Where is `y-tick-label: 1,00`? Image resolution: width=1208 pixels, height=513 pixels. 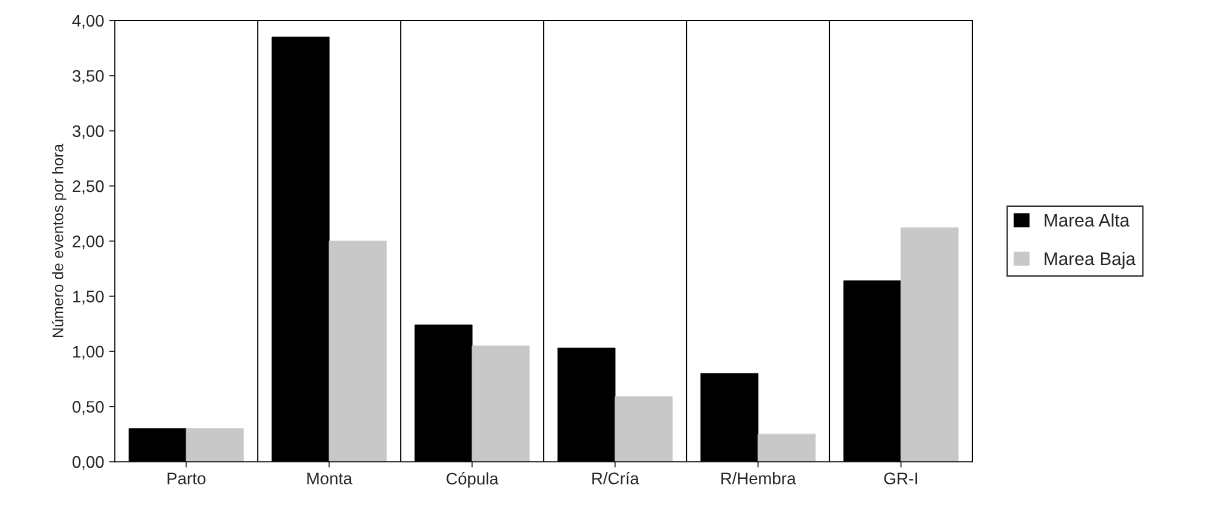
y-tick-label: 1,00 is located at coordinates (88, 352).